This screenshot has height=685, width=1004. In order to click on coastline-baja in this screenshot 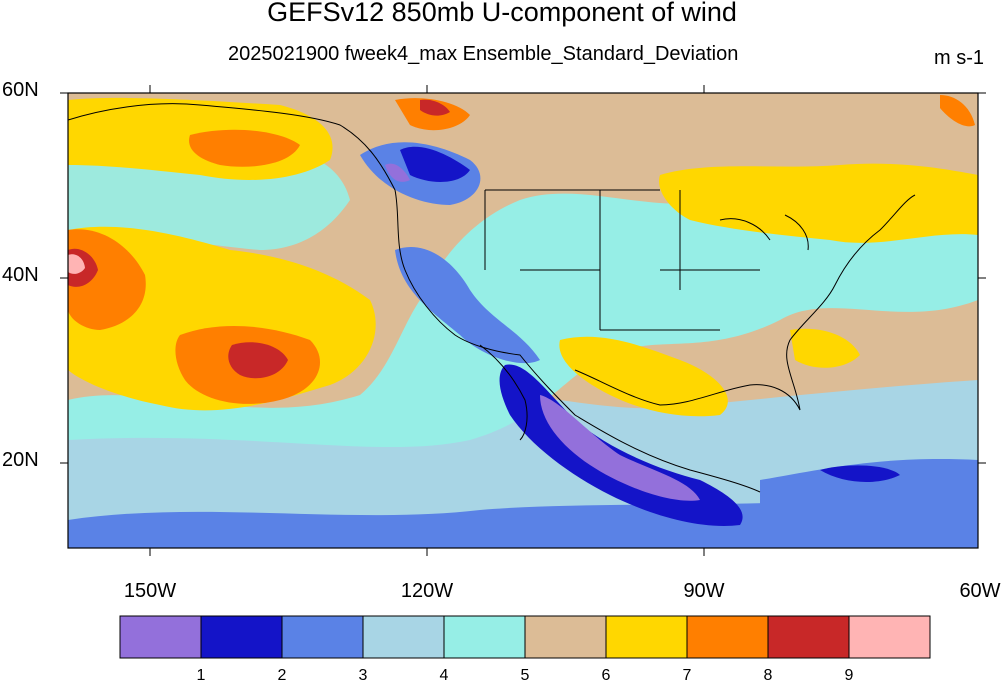, I will do `click(503, 392)`.